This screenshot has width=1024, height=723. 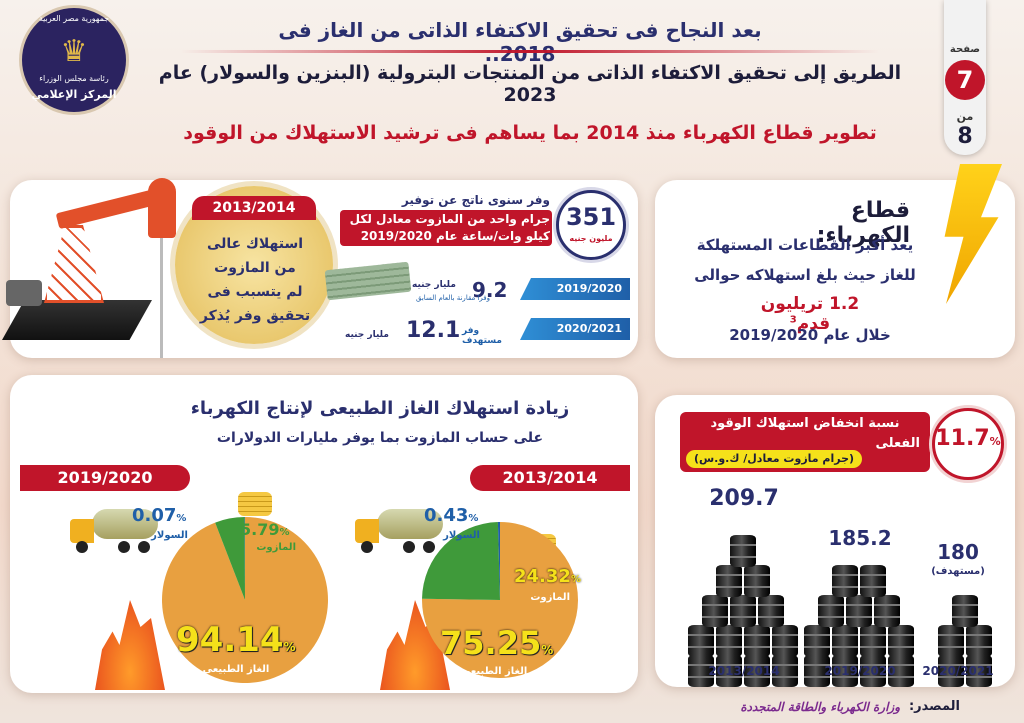 What do you see at coordinates (958, 671) in the screenshot?
I see `bar-2020-label: 2020/2021` at bounding box center [958, 671].